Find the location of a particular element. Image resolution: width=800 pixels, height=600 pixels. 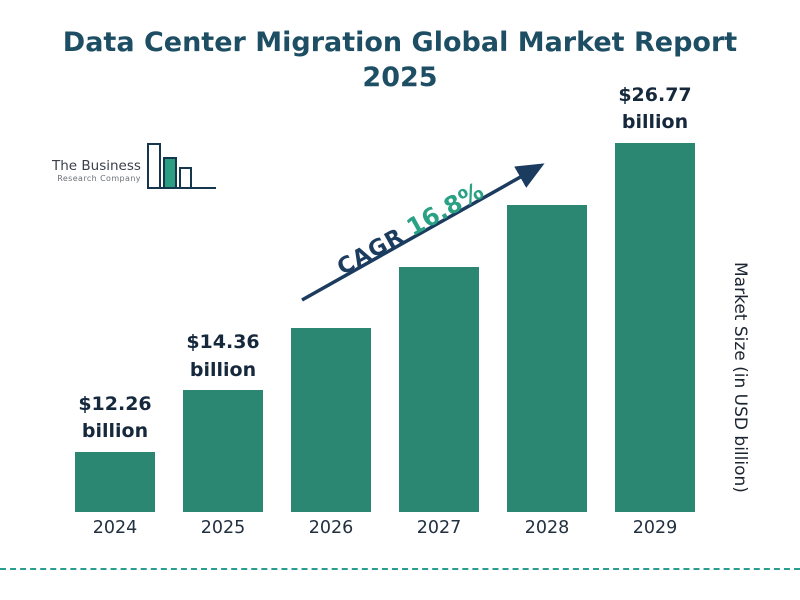

bar-2026 is located at coordinates (331, 420).